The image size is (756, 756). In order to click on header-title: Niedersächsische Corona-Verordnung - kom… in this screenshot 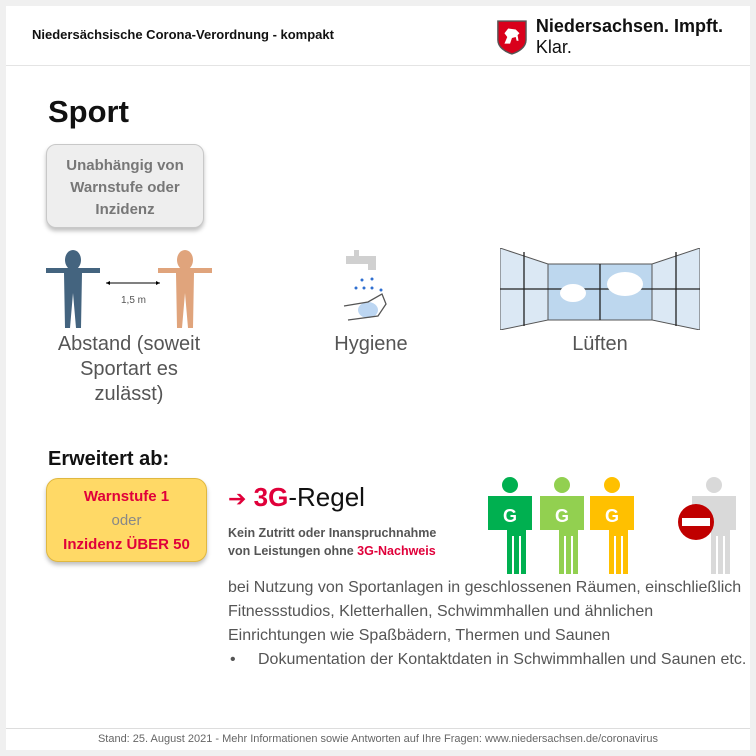, I will do `click(183, 34)`.